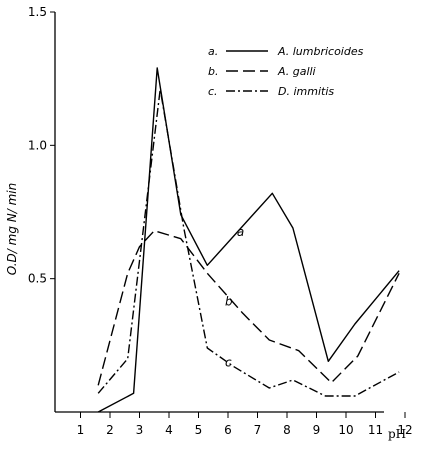 Image resolution: width=421 pixels, height=450 pixels. What do you see at coordinates (37, 279) in the screenshot?
I see `y-tick-label: 0.5` at bounding box center [37, 279].